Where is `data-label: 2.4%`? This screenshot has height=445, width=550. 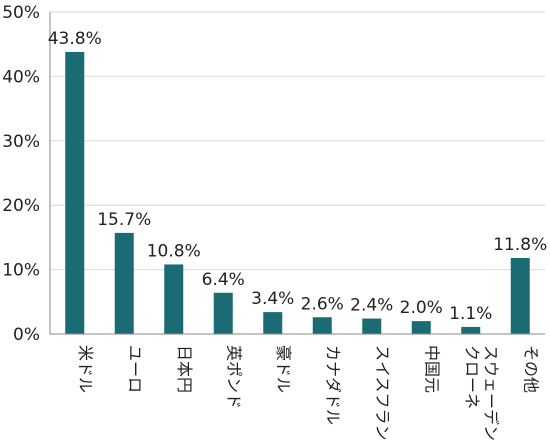
data-label: 2.4% is located at coordinates (371, 306).